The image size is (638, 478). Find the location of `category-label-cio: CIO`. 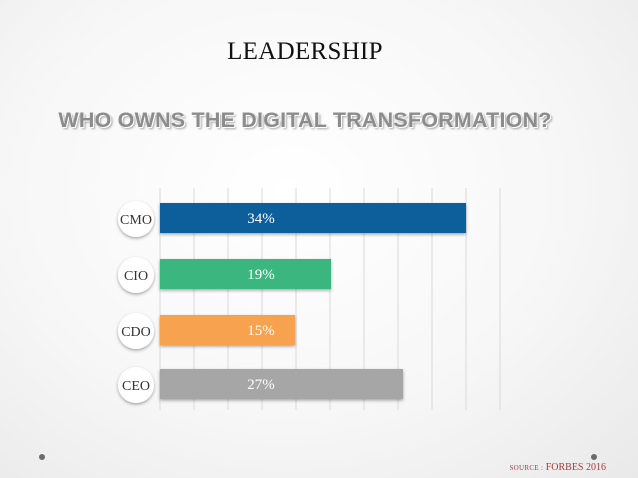

category-label-cio: CIO is located at coordinates (136, 276).